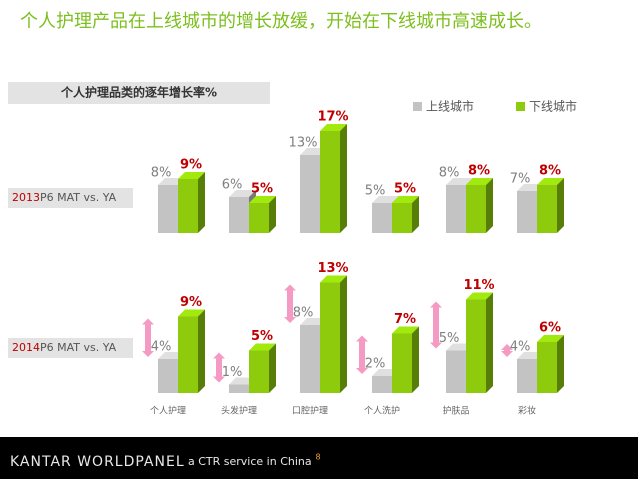 This screenshot has height=479, width=638. I want to click on x-tick-label: 彩妆, so click(527, 411).